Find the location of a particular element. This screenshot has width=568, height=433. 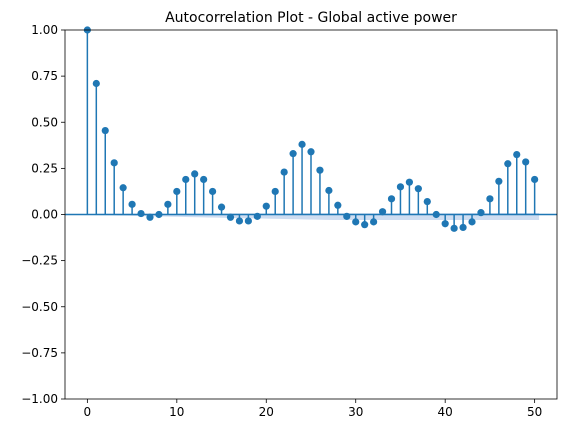

y-tick-label-0: −1.00 is located at coordinates (39, 399).